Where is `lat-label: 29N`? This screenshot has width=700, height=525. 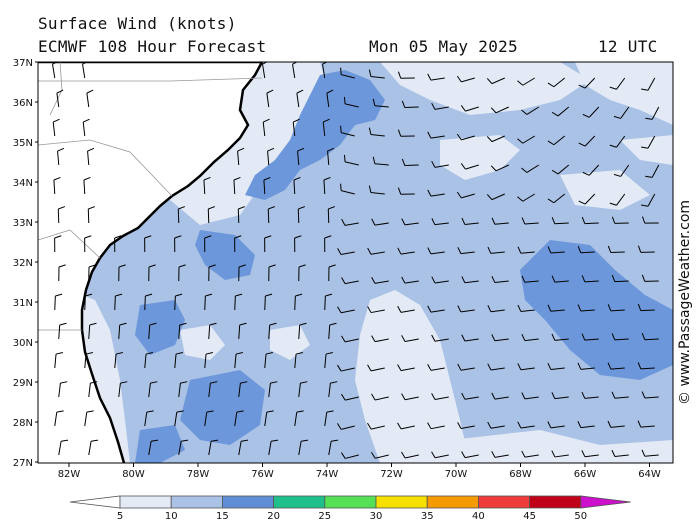
lat-label: 29N is located at coordinates (23, 383).